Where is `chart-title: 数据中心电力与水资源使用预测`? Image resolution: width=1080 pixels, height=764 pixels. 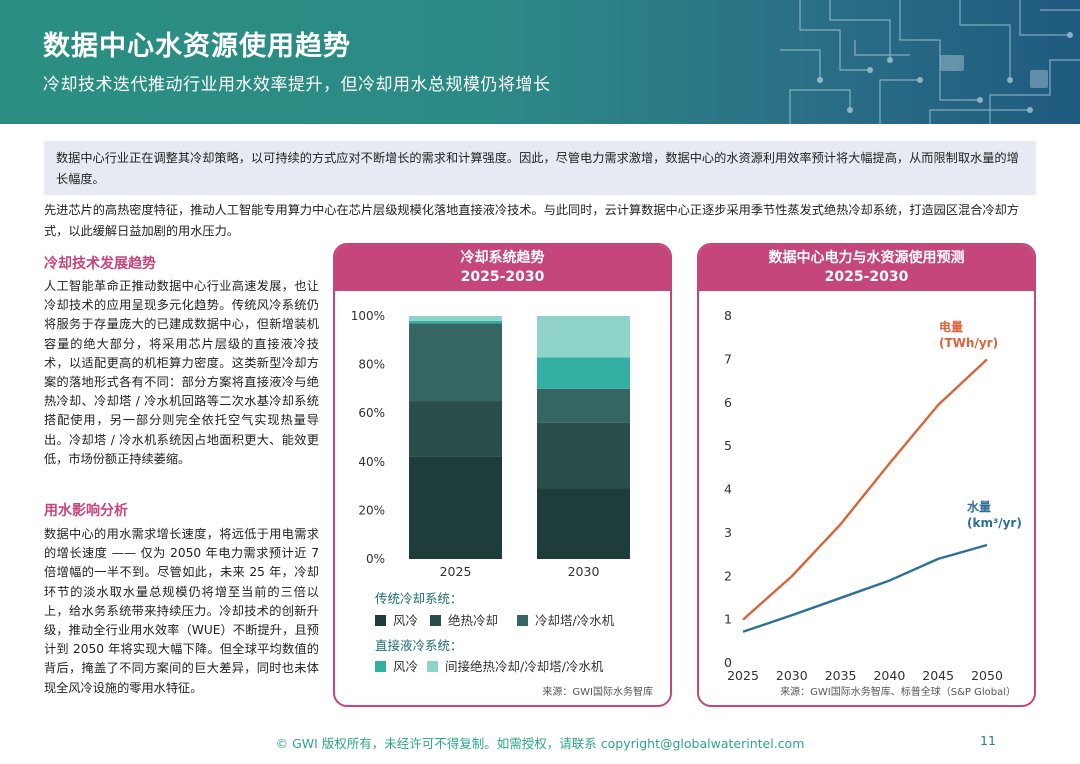 chart-title: 数据中心电力与水资源使用预测 is located at coordinates (866, 258).